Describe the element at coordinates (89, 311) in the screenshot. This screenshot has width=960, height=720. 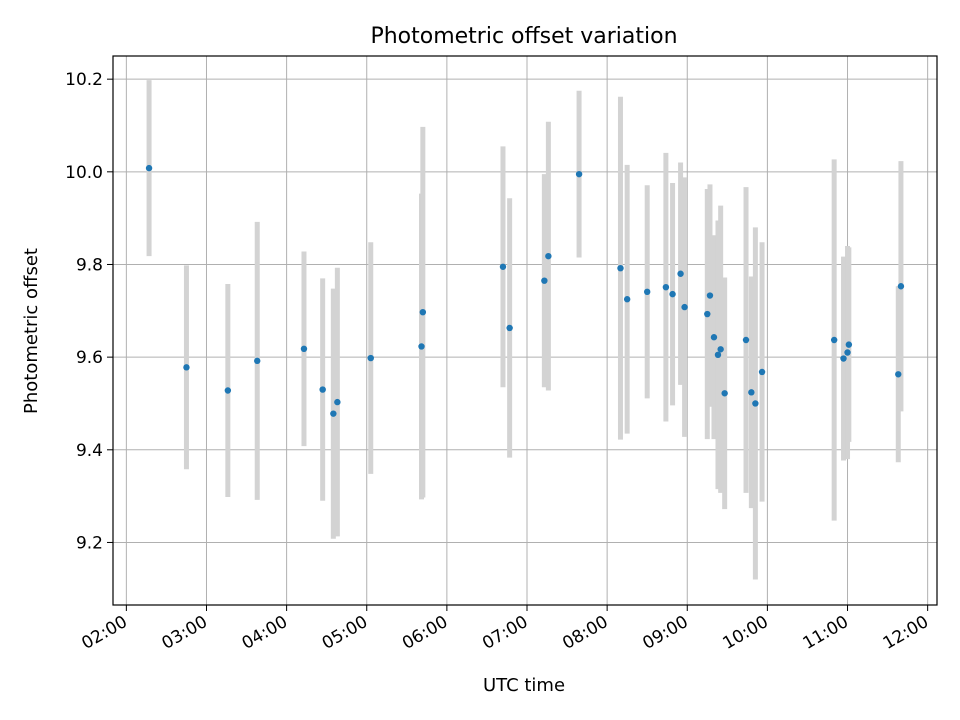
I see `y-axis-ticks: 9.2 9.4 9.6 9.8 10.0 10.2` at that location.